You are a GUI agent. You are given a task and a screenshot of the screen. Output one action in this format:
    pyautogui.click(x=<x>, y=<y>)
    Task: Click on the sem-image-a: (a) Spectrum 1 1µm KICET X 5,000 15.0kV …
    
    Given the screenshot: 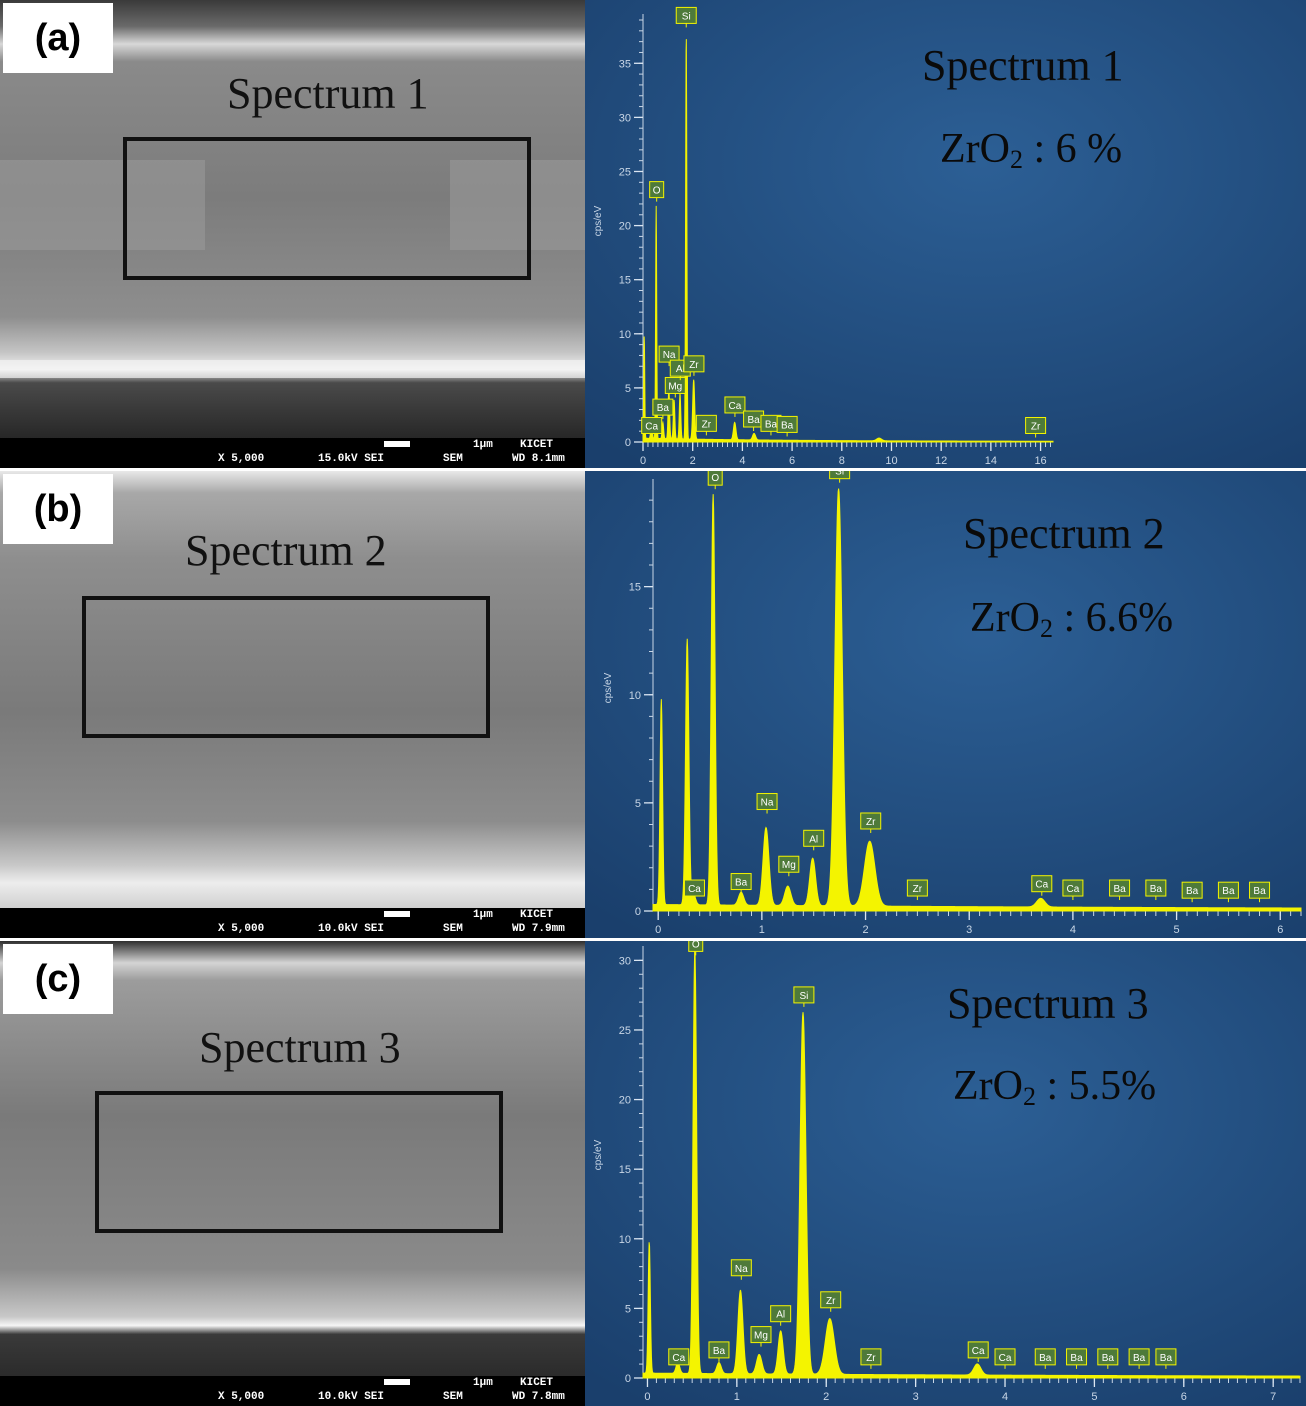 What is the action you would take?
    pyautogui.click(x=292, y=234)
    